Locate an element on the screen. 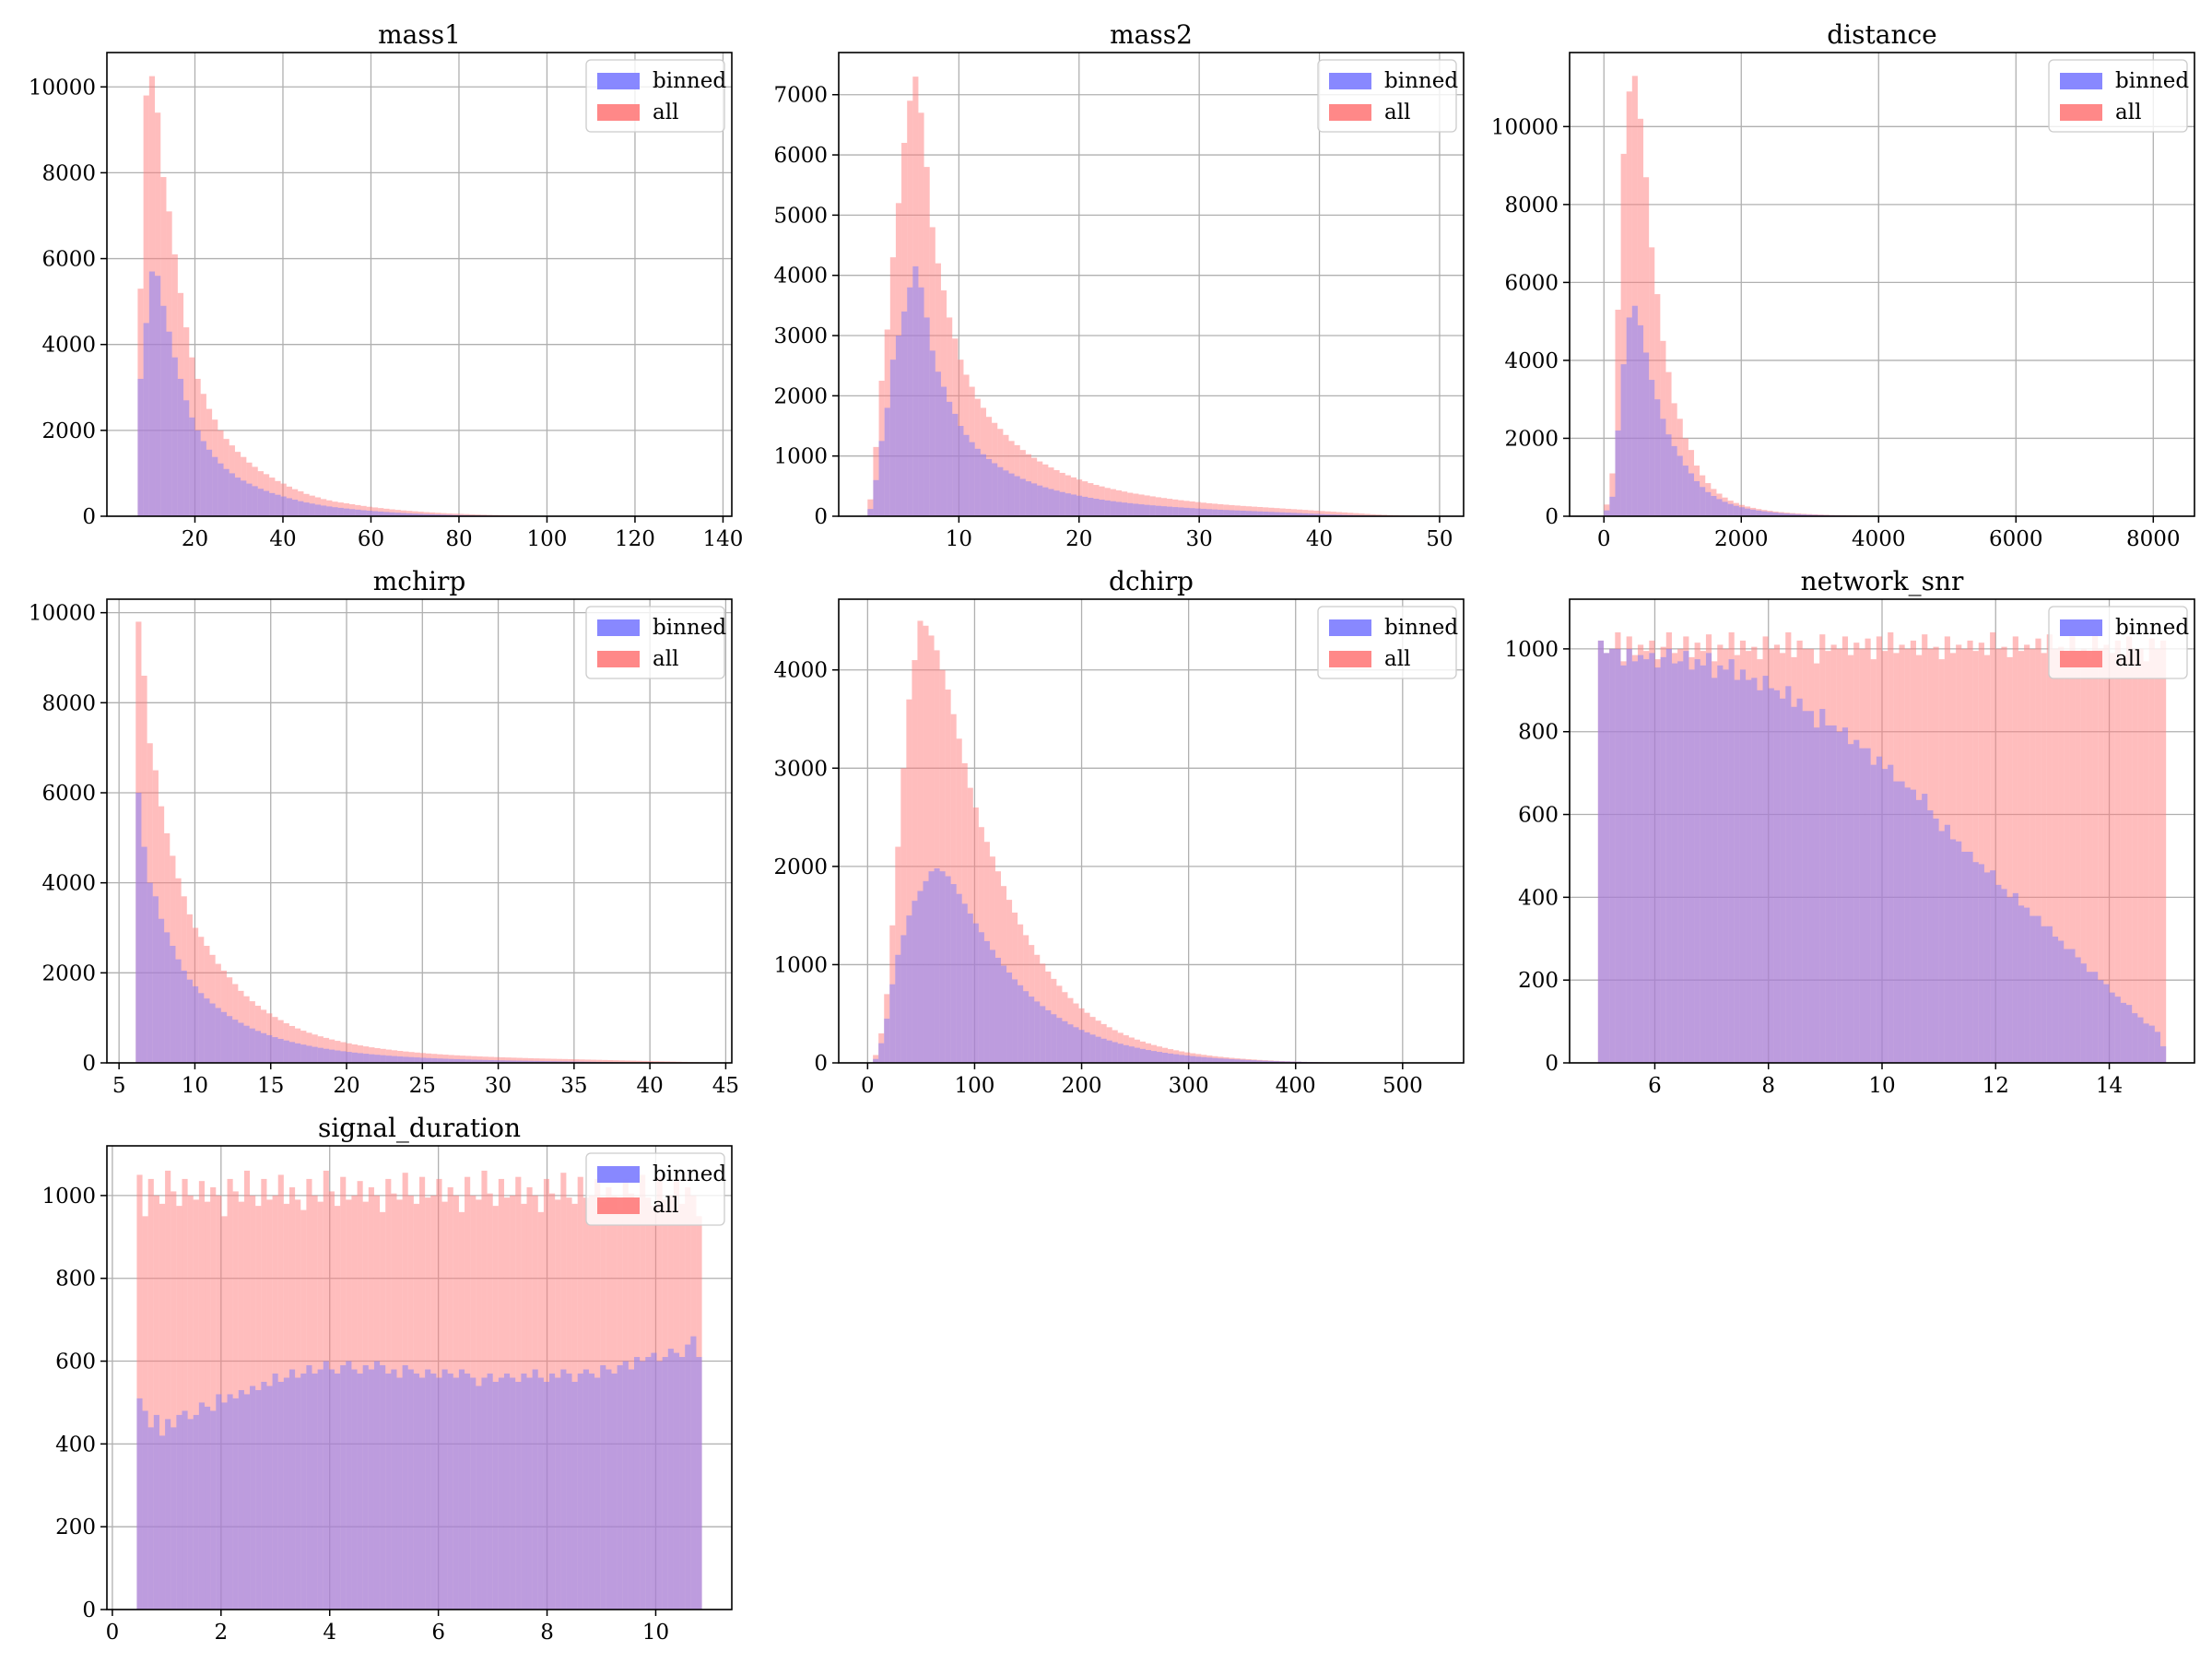 The width and height of the screenshot is (2212, 1663). chart-title: mchirp is located at coordinates (419, 581).